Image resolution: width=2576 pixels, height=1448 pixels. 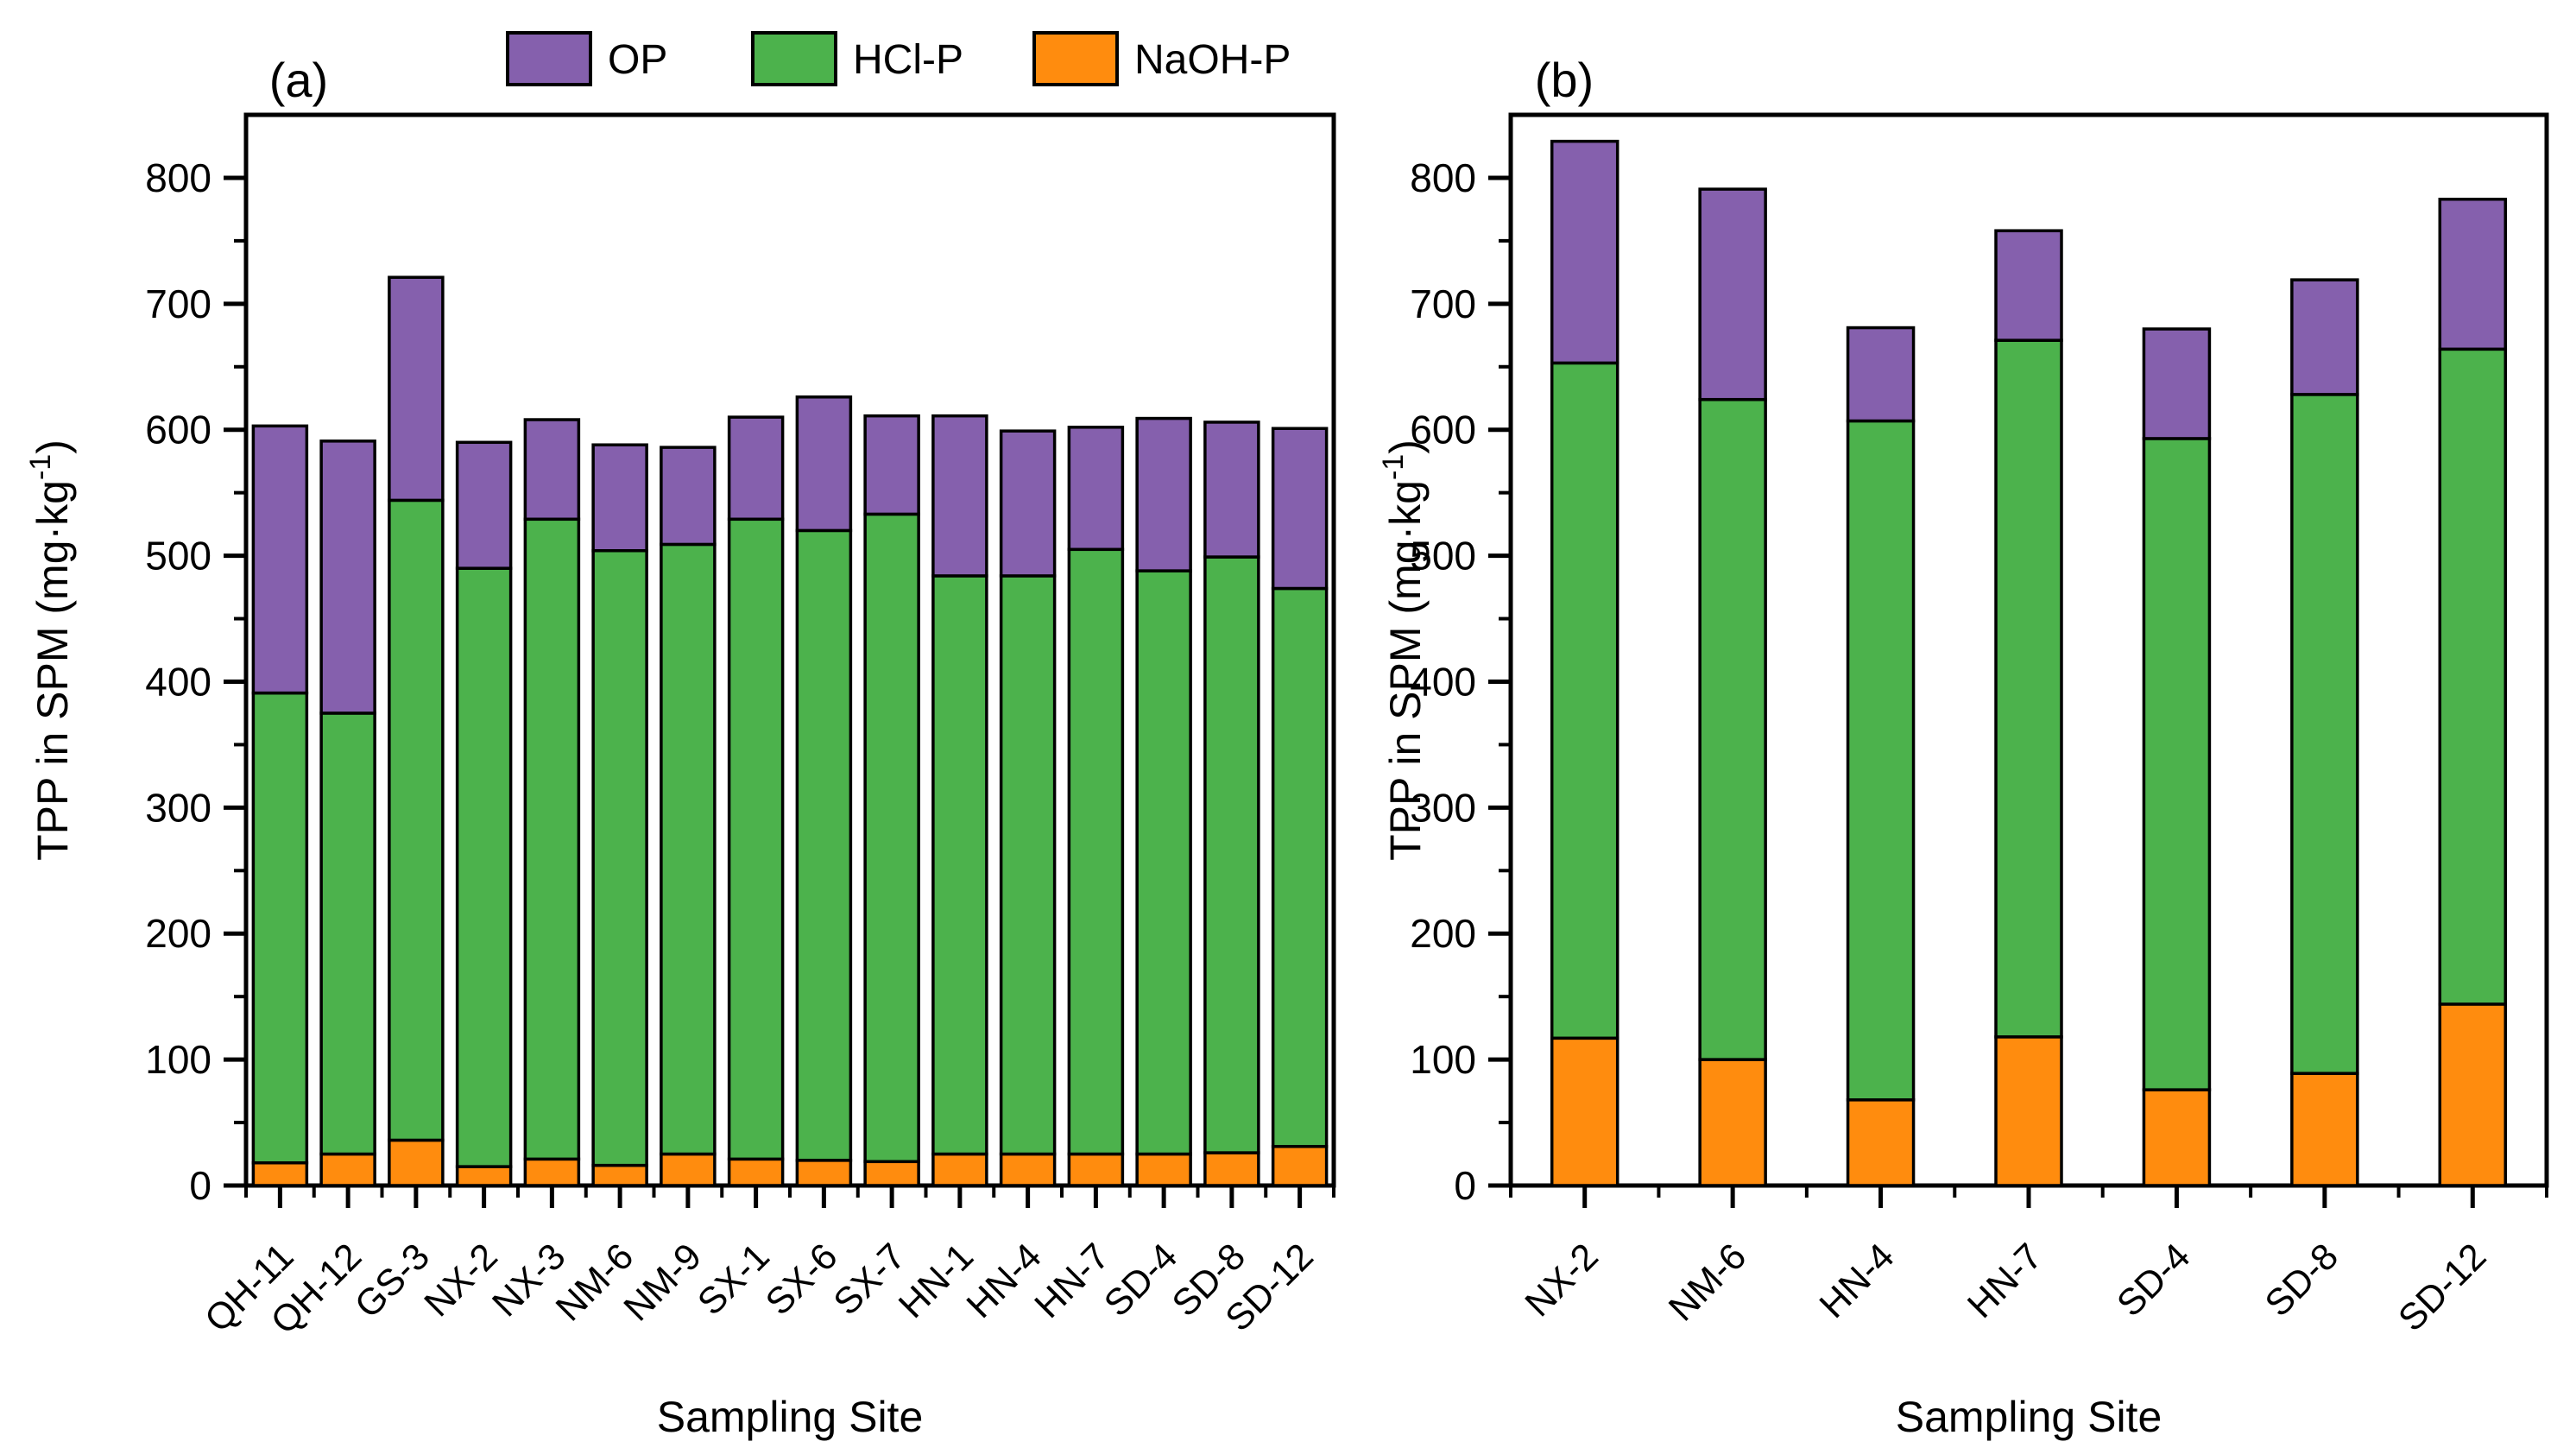 I want to click on legend-item-hcl-p: HCl-P, so click(x=857, y=58).